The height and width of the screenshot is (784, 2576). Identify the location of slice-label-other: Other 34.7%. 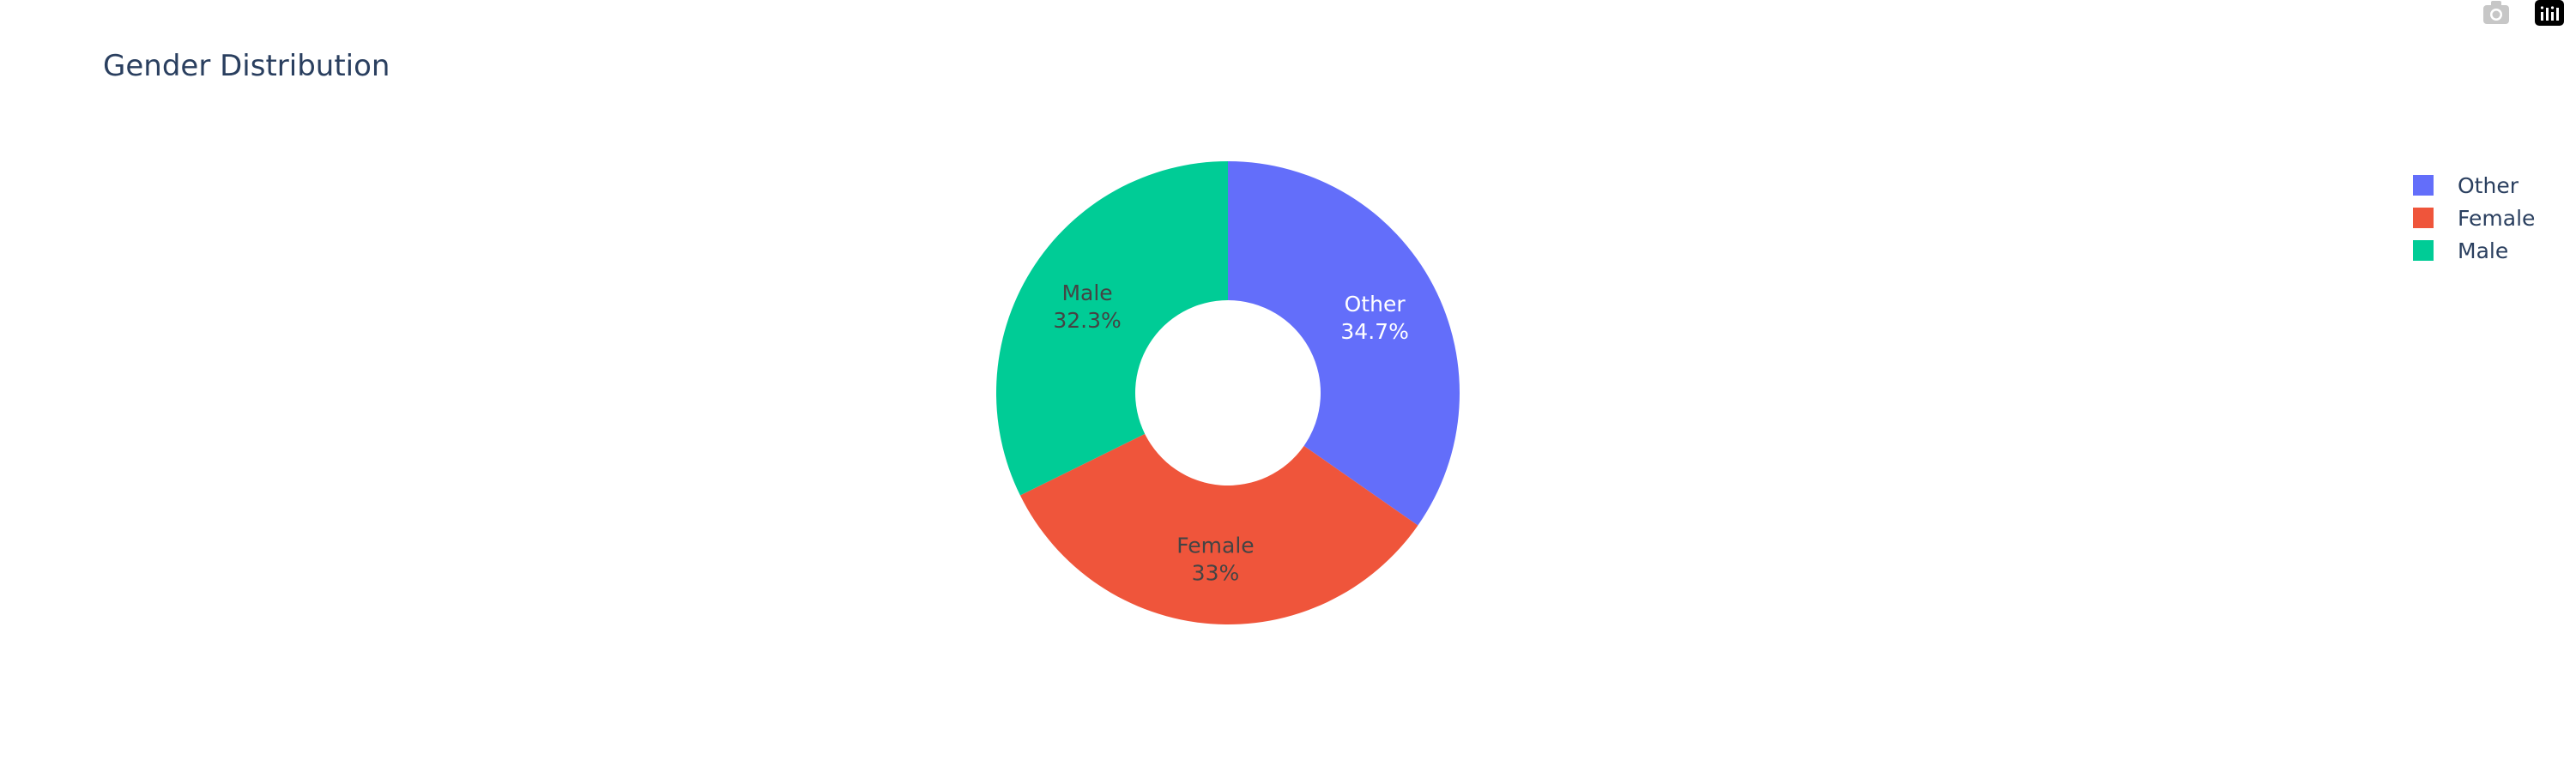
(1374, 318).